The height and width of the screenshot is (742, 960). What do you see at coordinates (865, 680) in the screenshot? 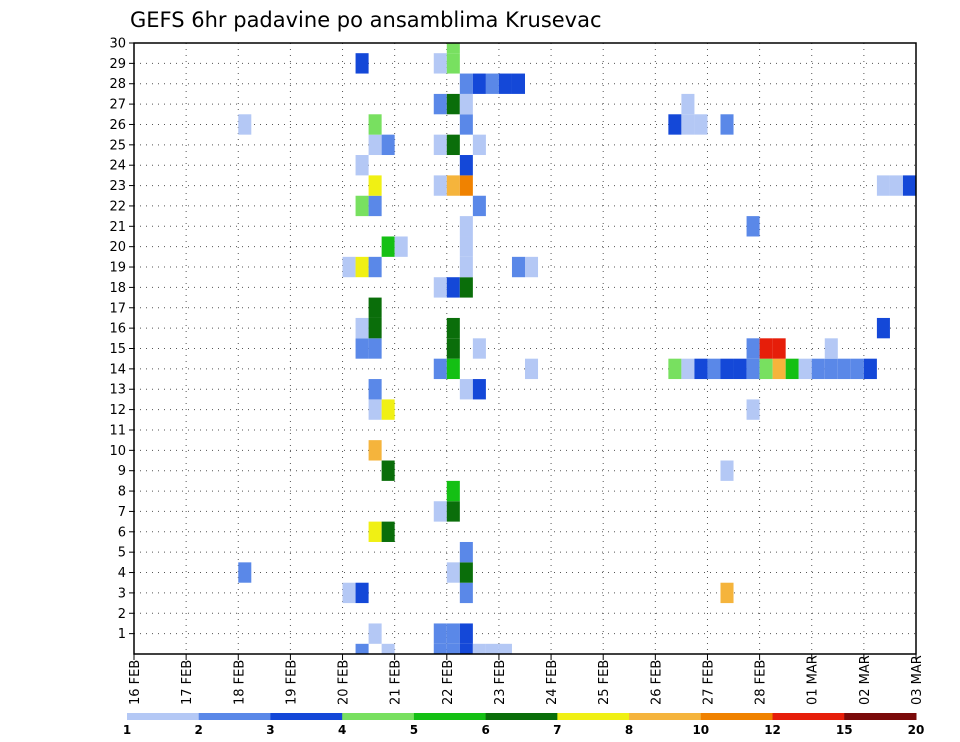
I see `x-tick-label: 02 MAR` at bounding box center [865, 680].